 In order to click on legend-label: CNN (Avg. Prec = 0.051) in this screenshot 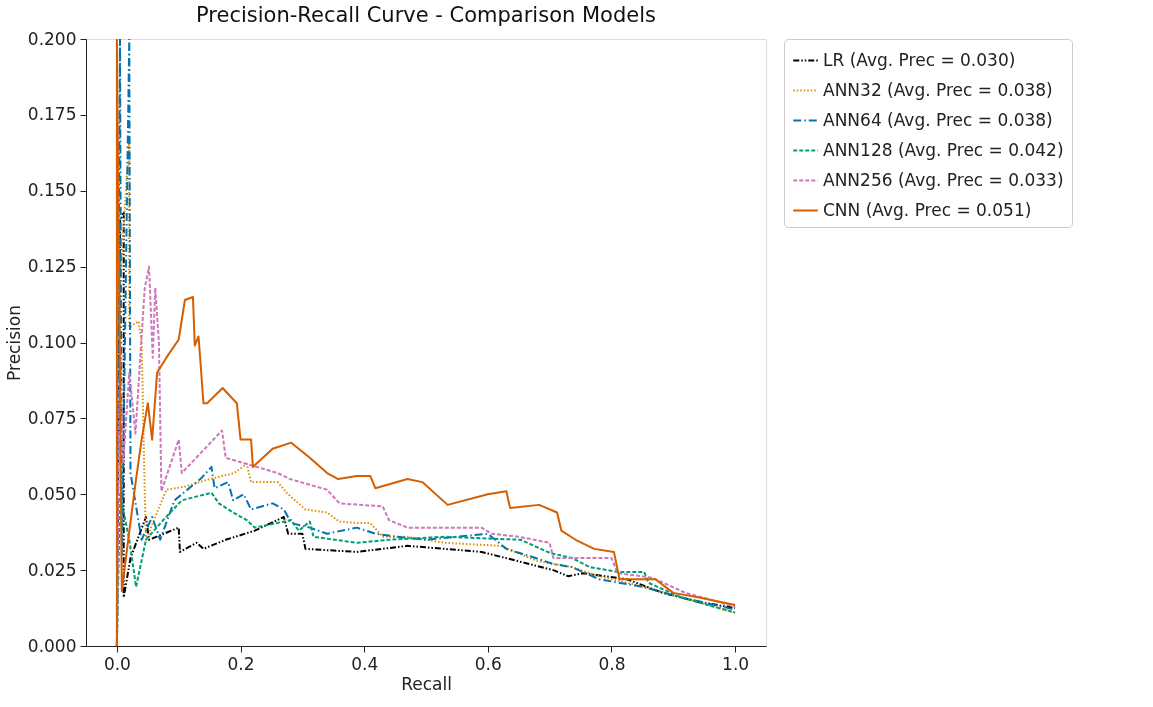, I will do `click(927, 209)`.